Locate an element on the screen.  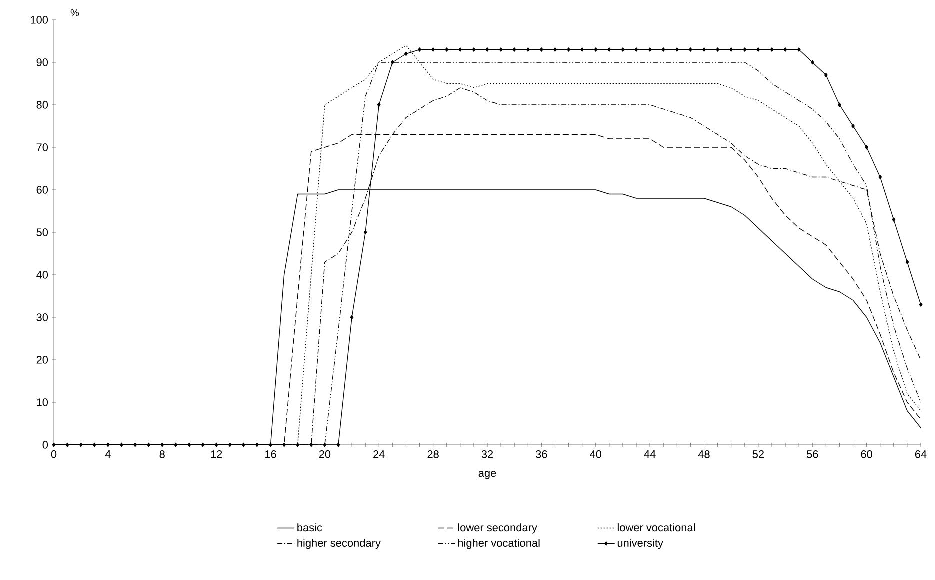
x-tick-label: 0 is located at coordinates (54, 454).